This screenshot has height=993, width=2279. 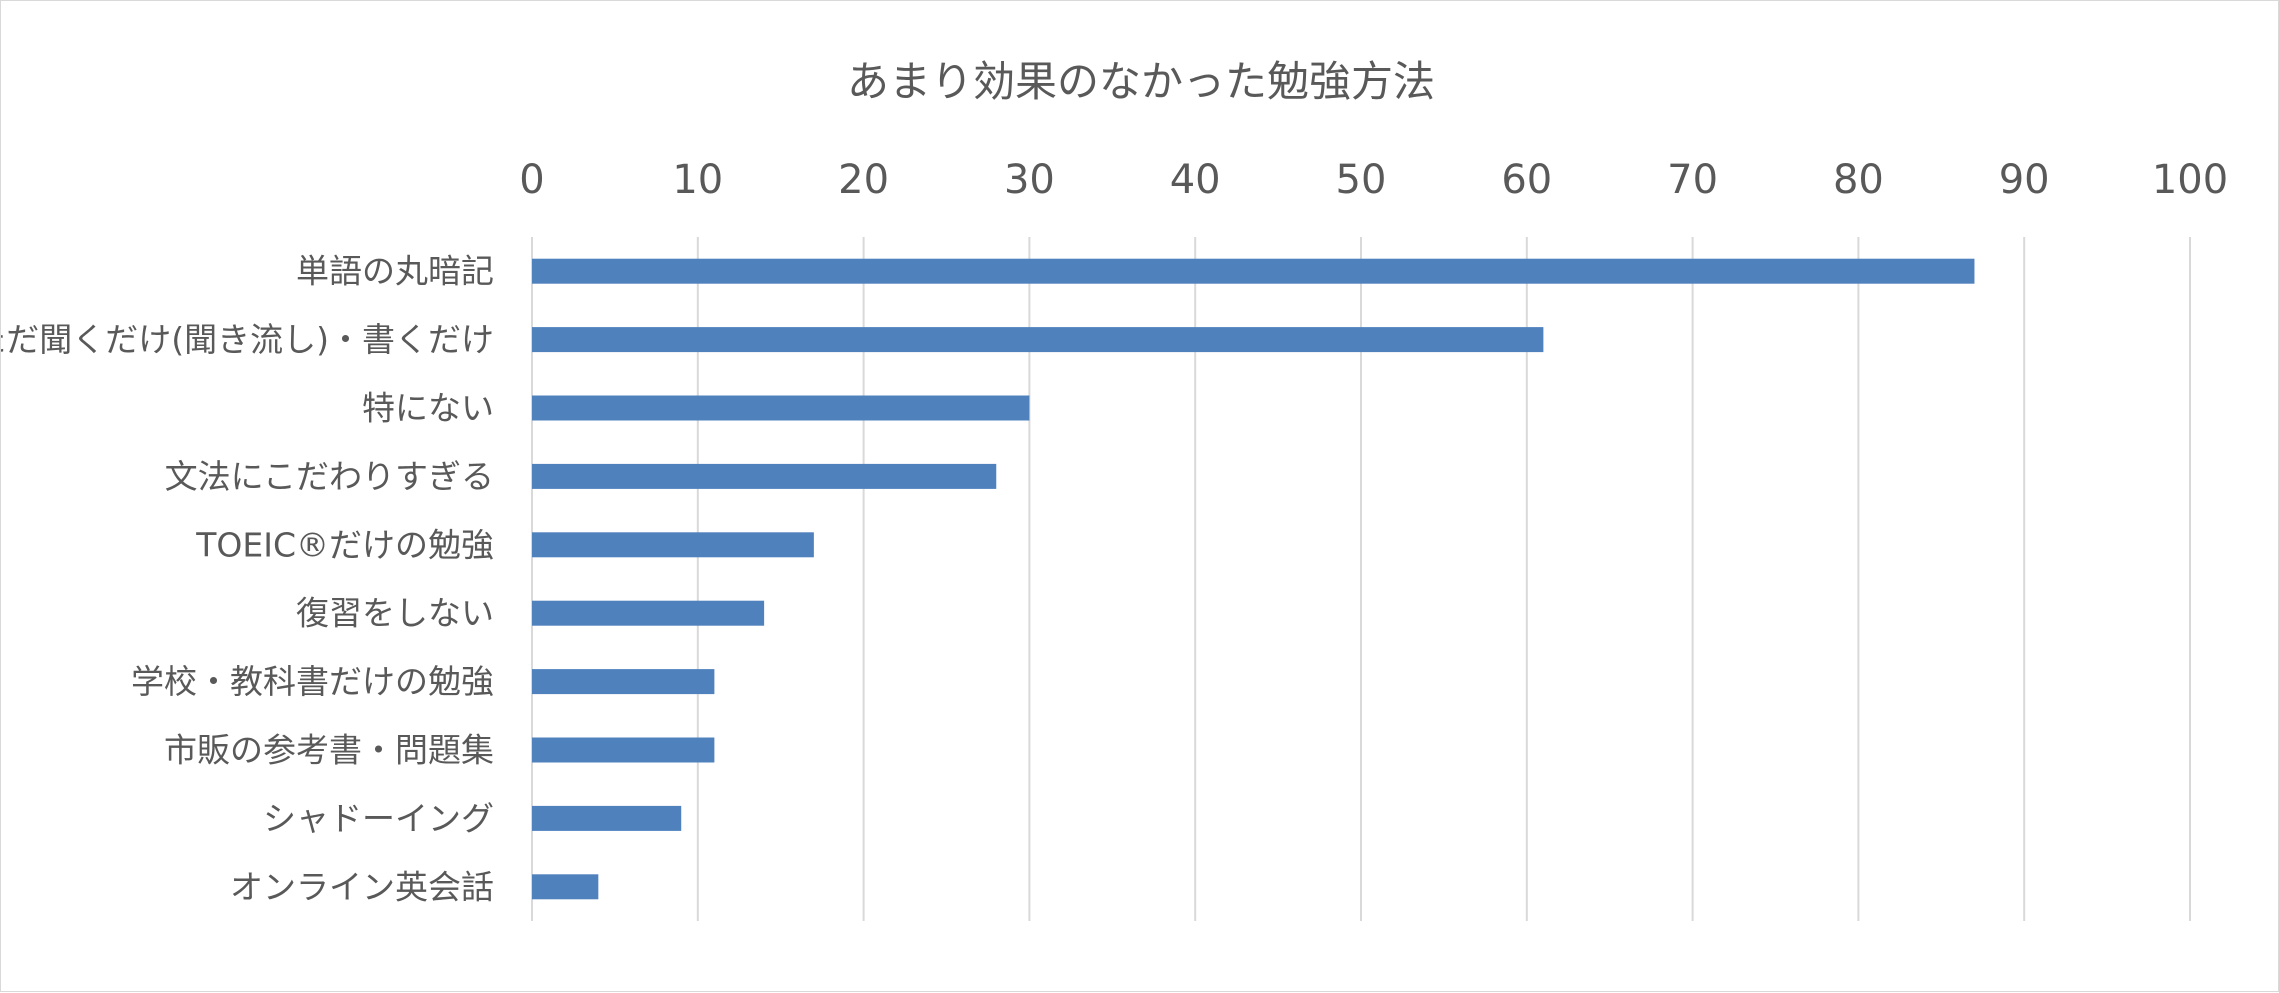 I want to click on x-tick-label: 20, so click(x=863, y=180).